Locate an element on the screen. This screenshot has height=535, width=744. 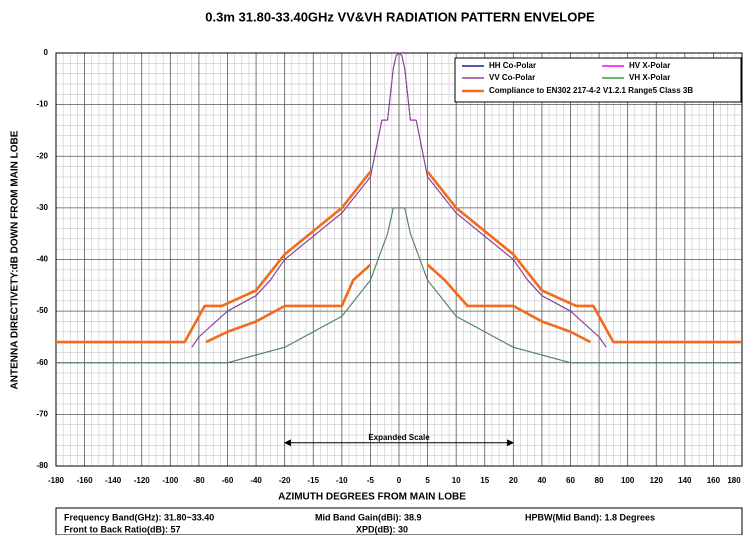
footer-box is located at coordinates (399, 521).